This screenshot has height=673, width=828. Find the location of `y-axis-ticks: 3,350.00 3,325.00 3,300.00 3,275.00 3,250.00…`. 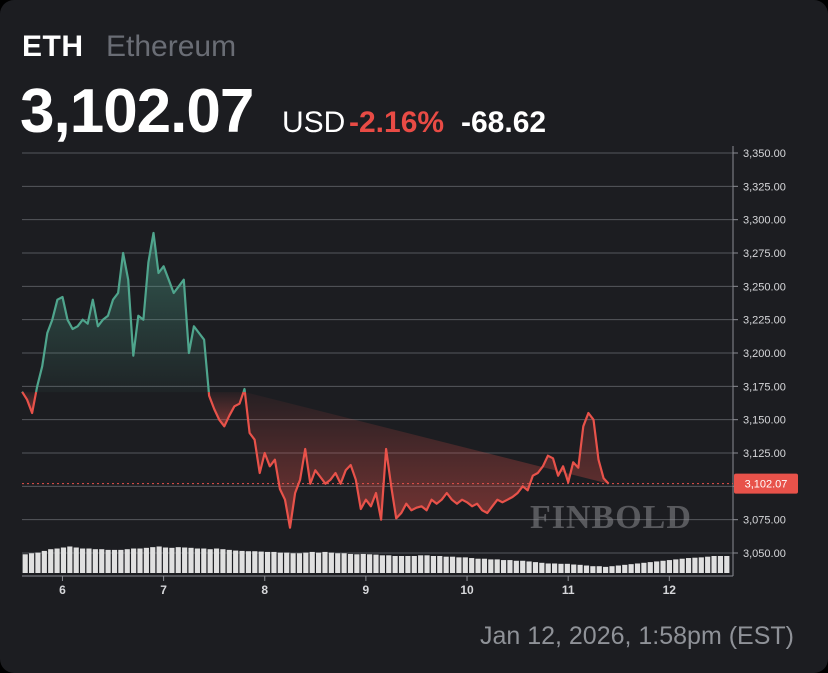

y-axis-ticks: 3,350.00 3,325.00 3,300.00 3,275.00 3,250.00… is located at coordinates (759, 361).